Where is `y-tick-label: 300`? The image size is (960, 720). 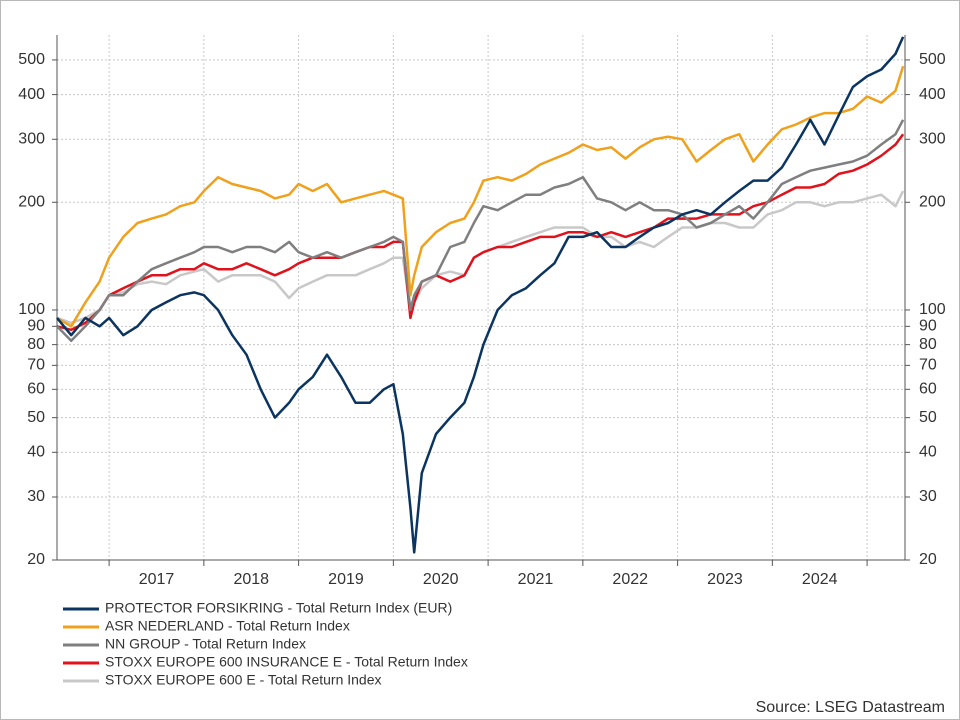
y-tick-label: 300 is located at coordinates (31, 139).